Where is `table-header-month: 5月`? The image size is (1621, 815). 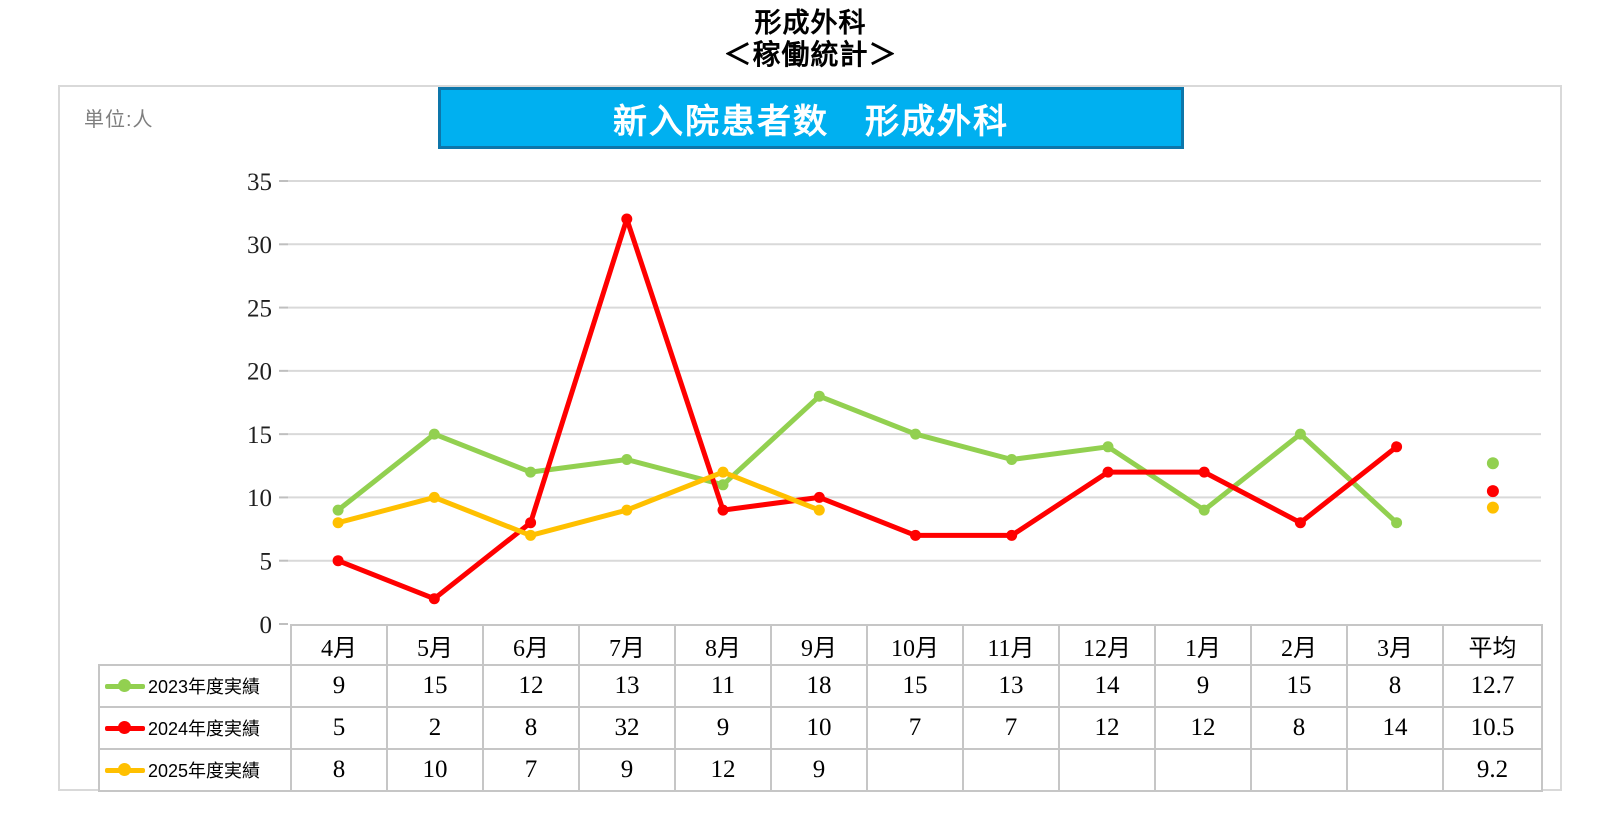
table-header-month: 5月 is located at coordinates (435, 645).